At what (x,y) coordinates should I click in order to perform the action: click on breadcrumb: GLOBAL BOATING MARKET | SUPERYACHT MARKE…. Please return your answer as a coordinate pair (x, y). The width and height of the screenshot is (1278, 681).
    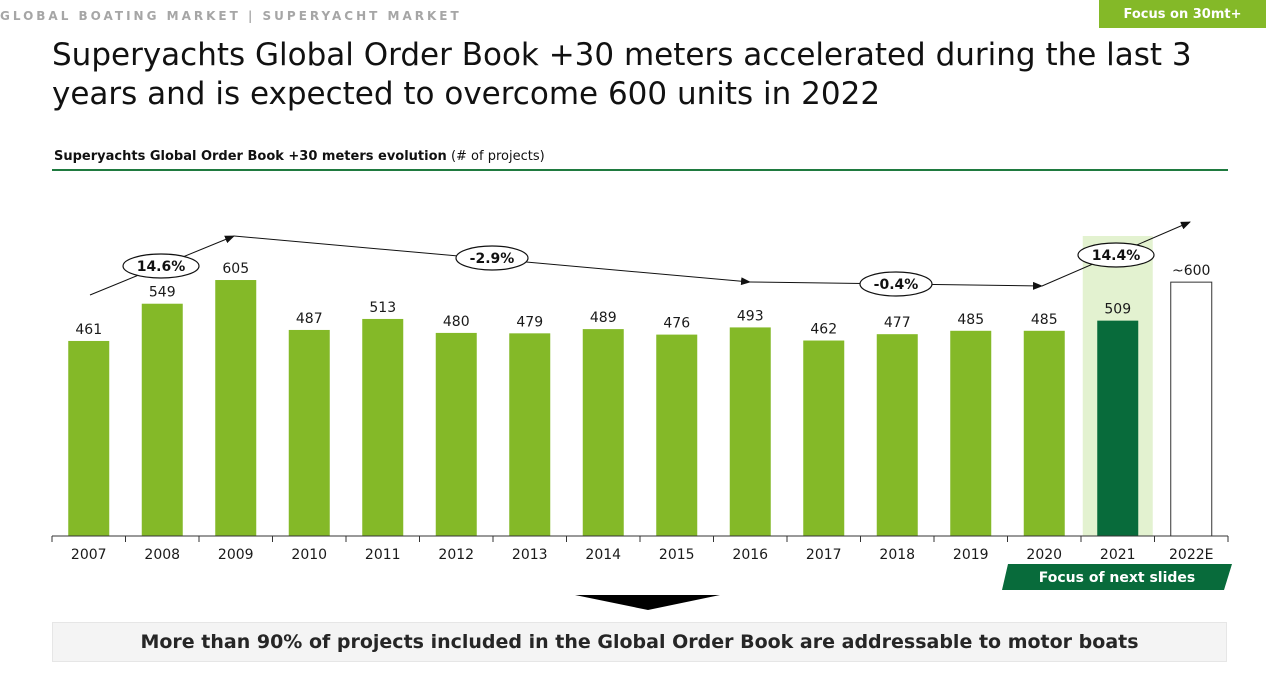
    Looking at the image, I should click on (231, 16).